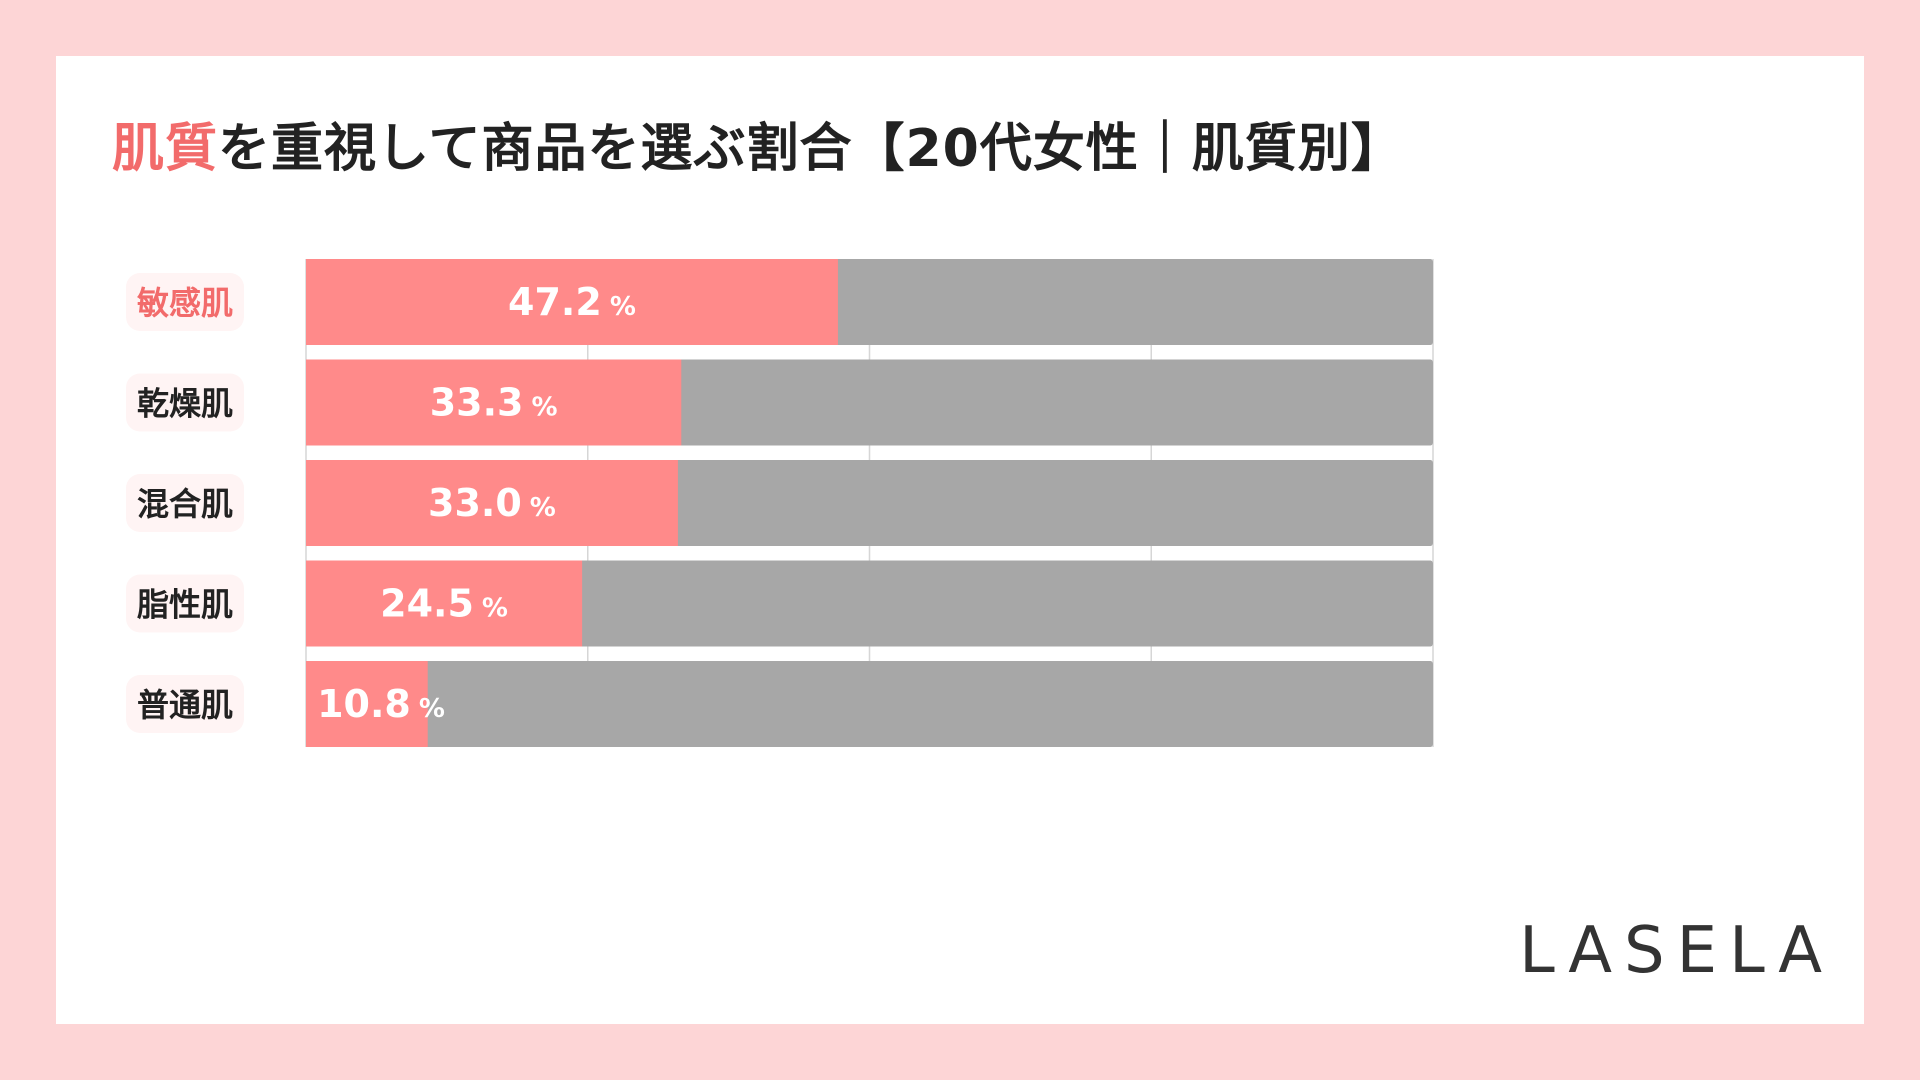 Image resolution: width=1920 pixels, height=1080 pixels. What do you see at coordinates (555, 302) in the screenshot?
I see `value-number: 47.2` at bounding box center [555, 302].